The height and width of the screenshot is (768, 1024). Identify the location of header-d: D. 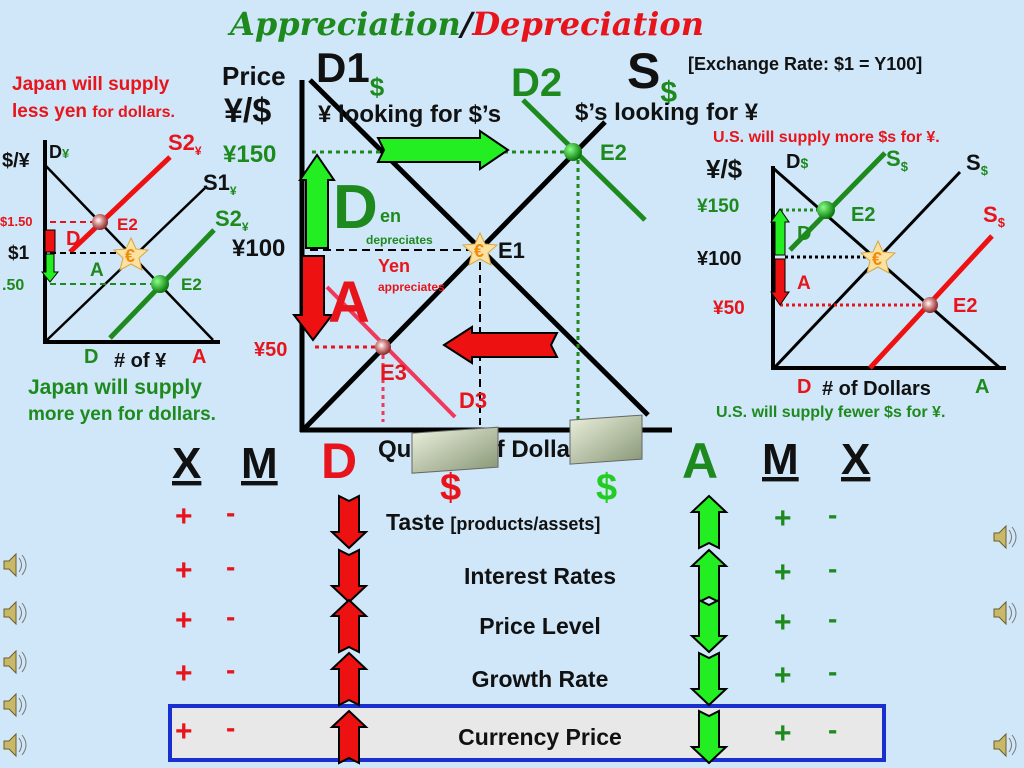
(339, 461).